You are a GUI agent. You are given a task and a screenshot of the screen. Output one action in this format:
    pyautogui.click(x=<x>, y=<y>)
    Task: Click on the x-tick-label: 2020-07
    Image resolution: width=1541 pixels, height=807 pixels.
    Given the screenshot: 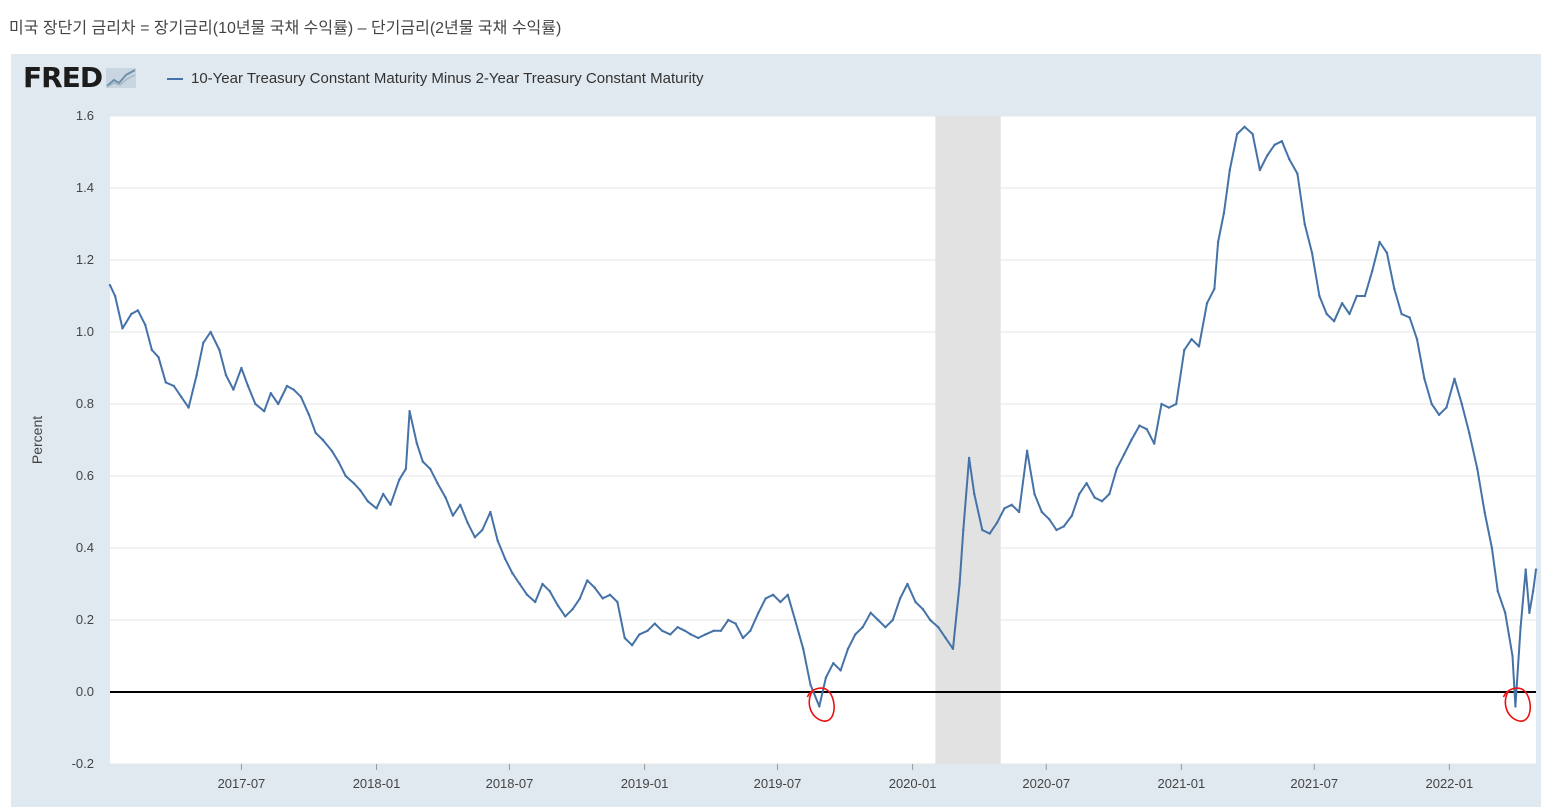 What is the action you would take?
    pyautogui.click(x=1046, y=783)
    